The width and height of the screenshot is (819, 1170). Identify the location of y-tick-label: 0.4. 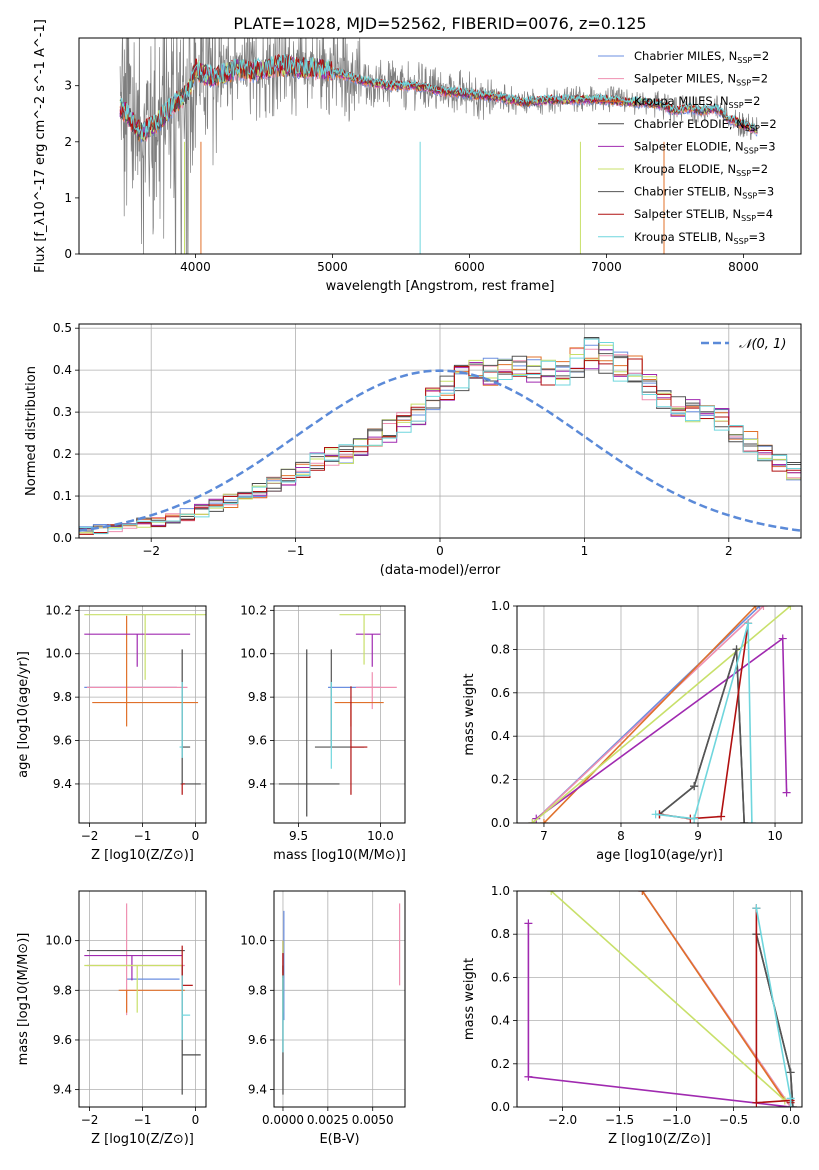
(62, 370).